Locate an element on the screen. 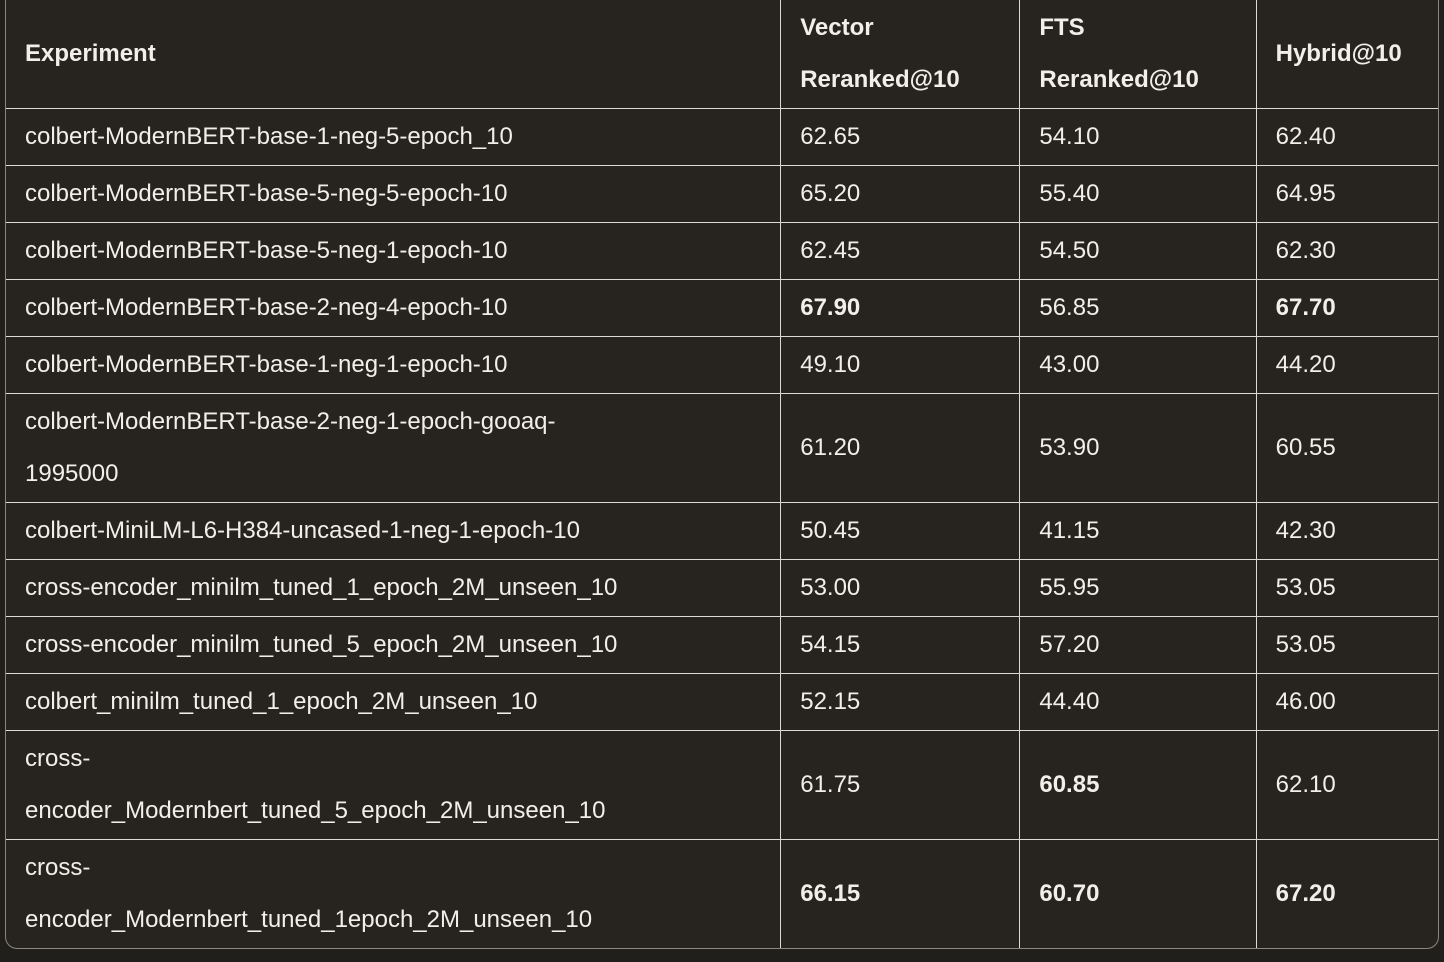 This screenshot has width=1444, height=962. column-header-label: FTS Reranked@10 is located at coordinates (1119, 53).